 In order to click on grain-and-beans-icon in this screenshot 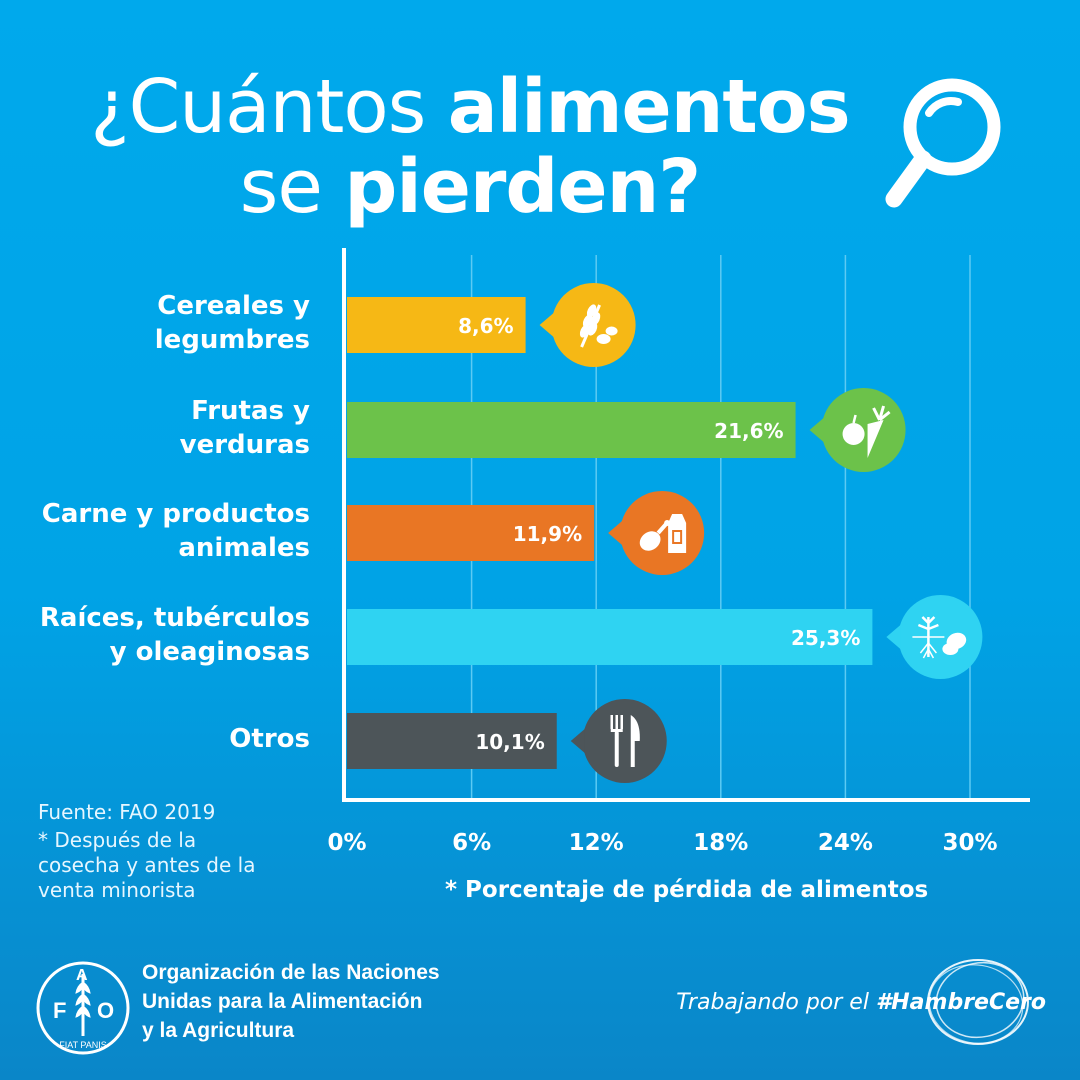, I will do `click(598, 326)`.